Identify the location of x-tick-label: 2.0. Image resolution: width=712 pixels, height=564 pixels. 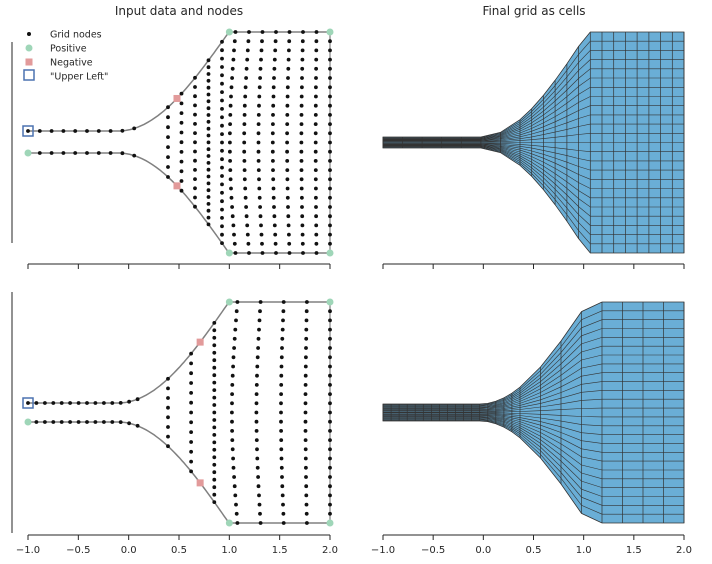
(330, 550).